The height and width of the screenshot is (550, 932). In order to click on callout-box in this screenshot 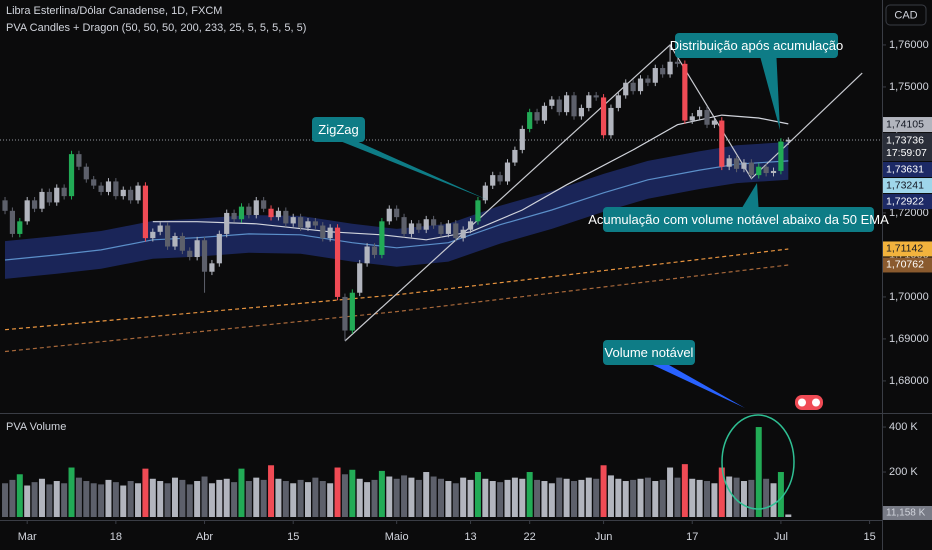, I will do `click(649, 352)`.